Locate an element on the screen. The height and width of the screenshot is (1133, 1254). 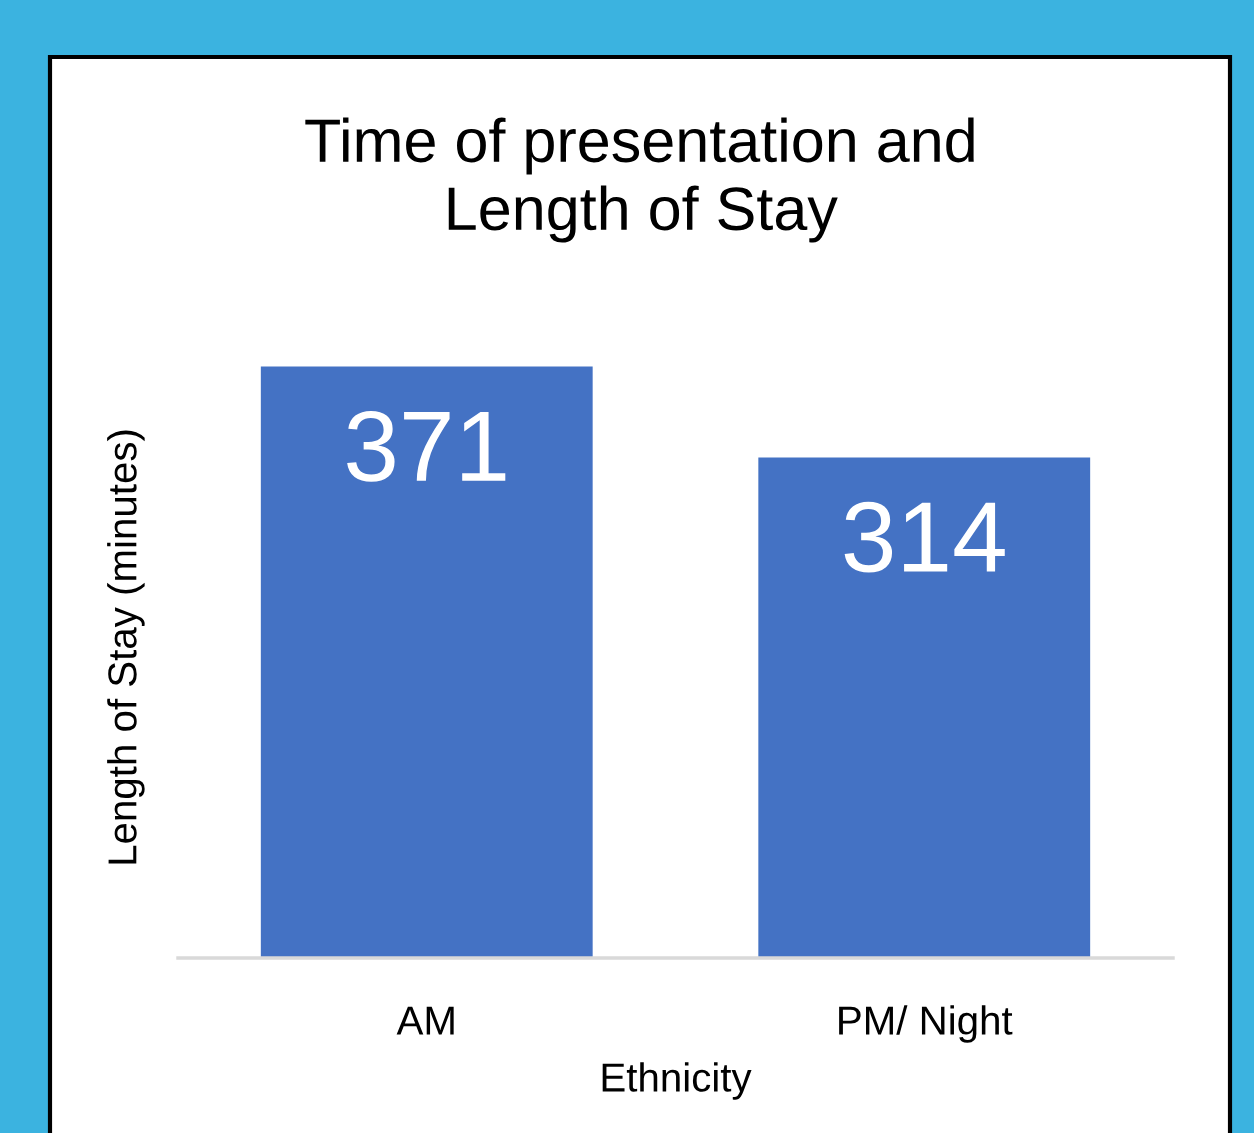
chart-title: Time of presentation and Length of Stay is located at coordinates (639, 180).